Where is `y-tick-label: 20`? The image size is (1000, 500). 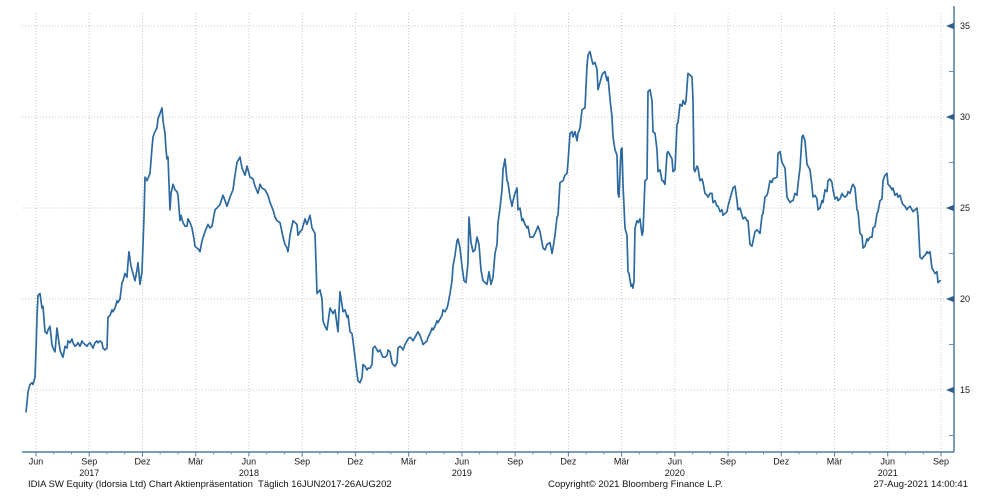 y-tick-label: 20 is located at coordinates (965, 299).